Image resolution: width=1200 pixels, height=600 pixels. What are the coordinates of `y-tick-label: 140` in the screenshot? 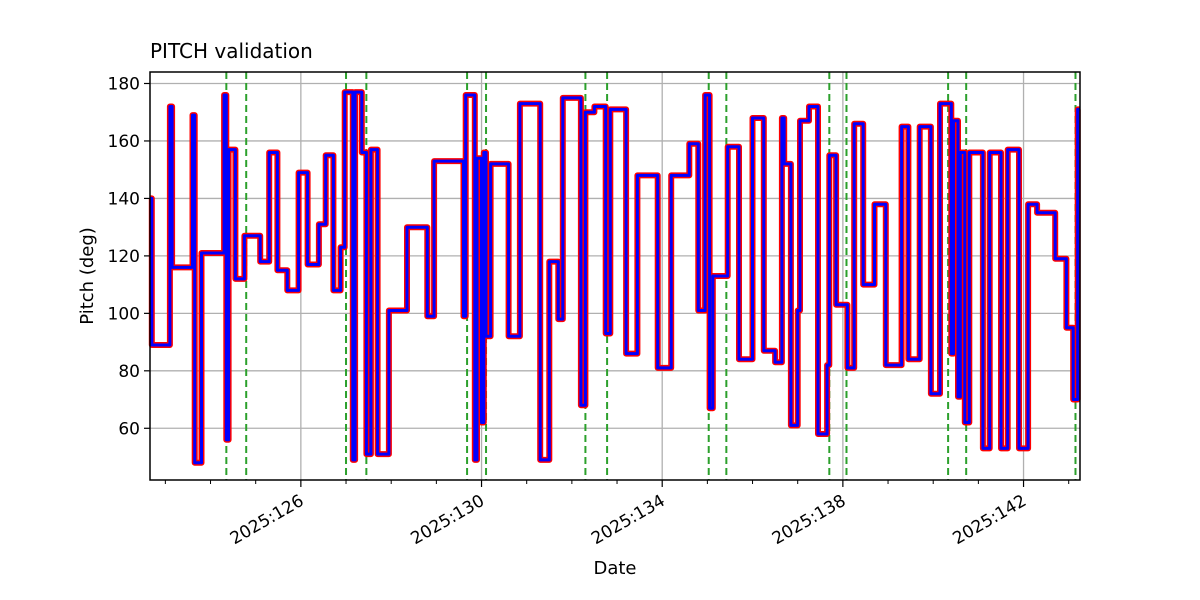 It's located at (124, 199).